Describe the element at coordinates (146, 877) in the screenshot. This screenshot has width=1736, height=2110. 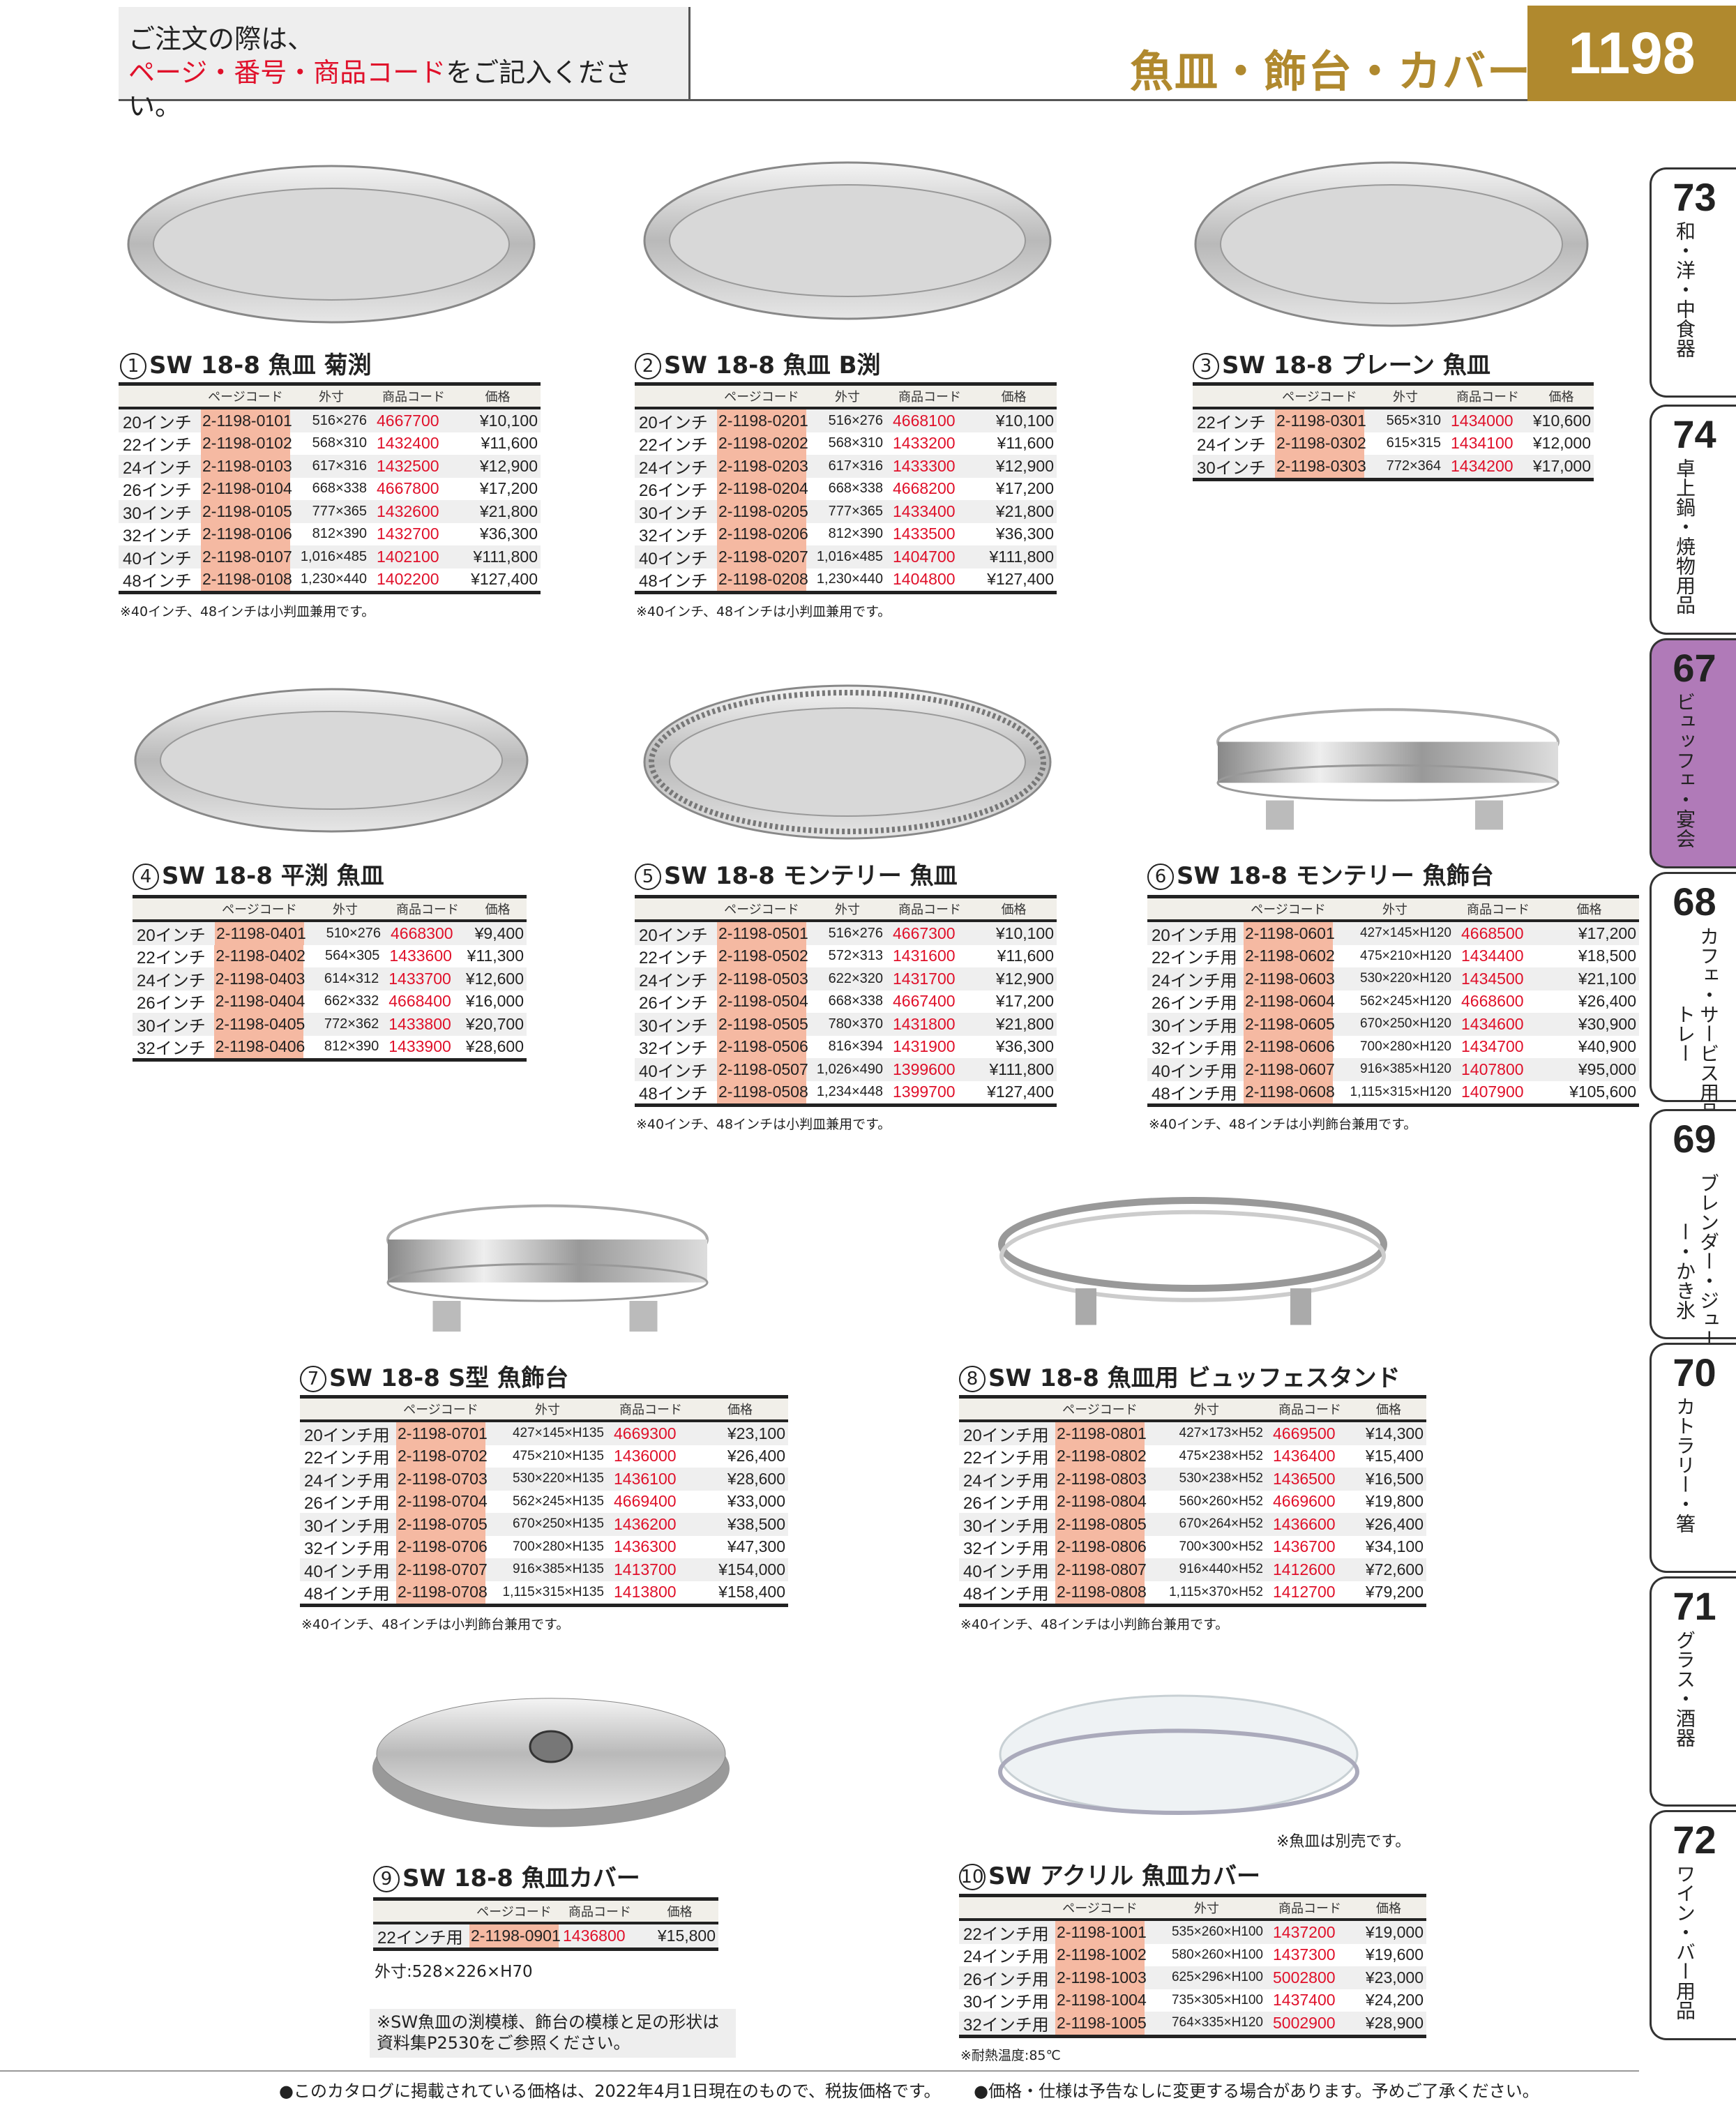
I see `item-number: 4` at that location.